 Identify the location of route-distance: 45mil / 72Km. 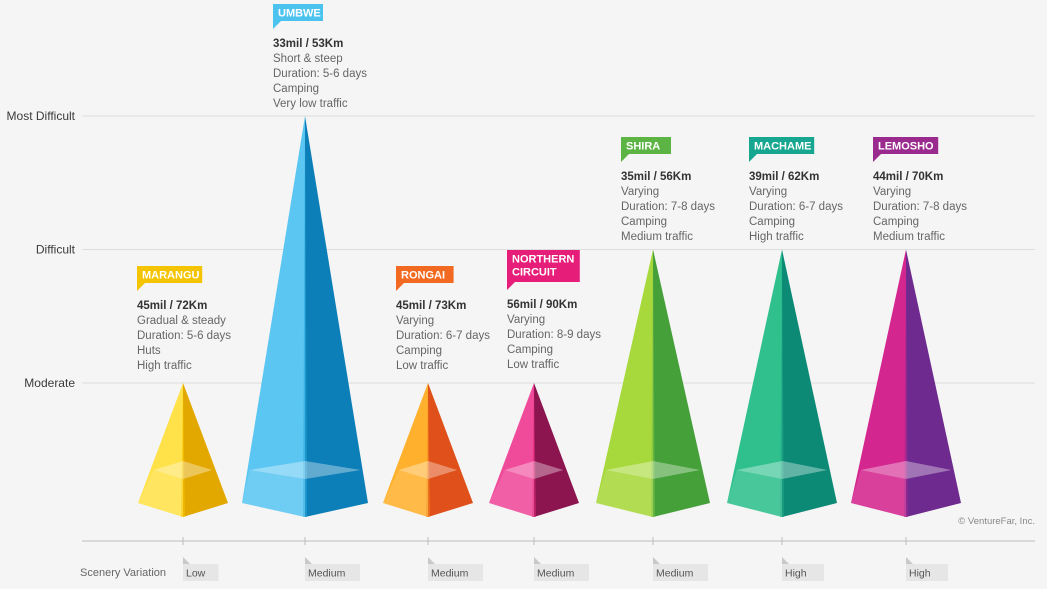
(172, 306).